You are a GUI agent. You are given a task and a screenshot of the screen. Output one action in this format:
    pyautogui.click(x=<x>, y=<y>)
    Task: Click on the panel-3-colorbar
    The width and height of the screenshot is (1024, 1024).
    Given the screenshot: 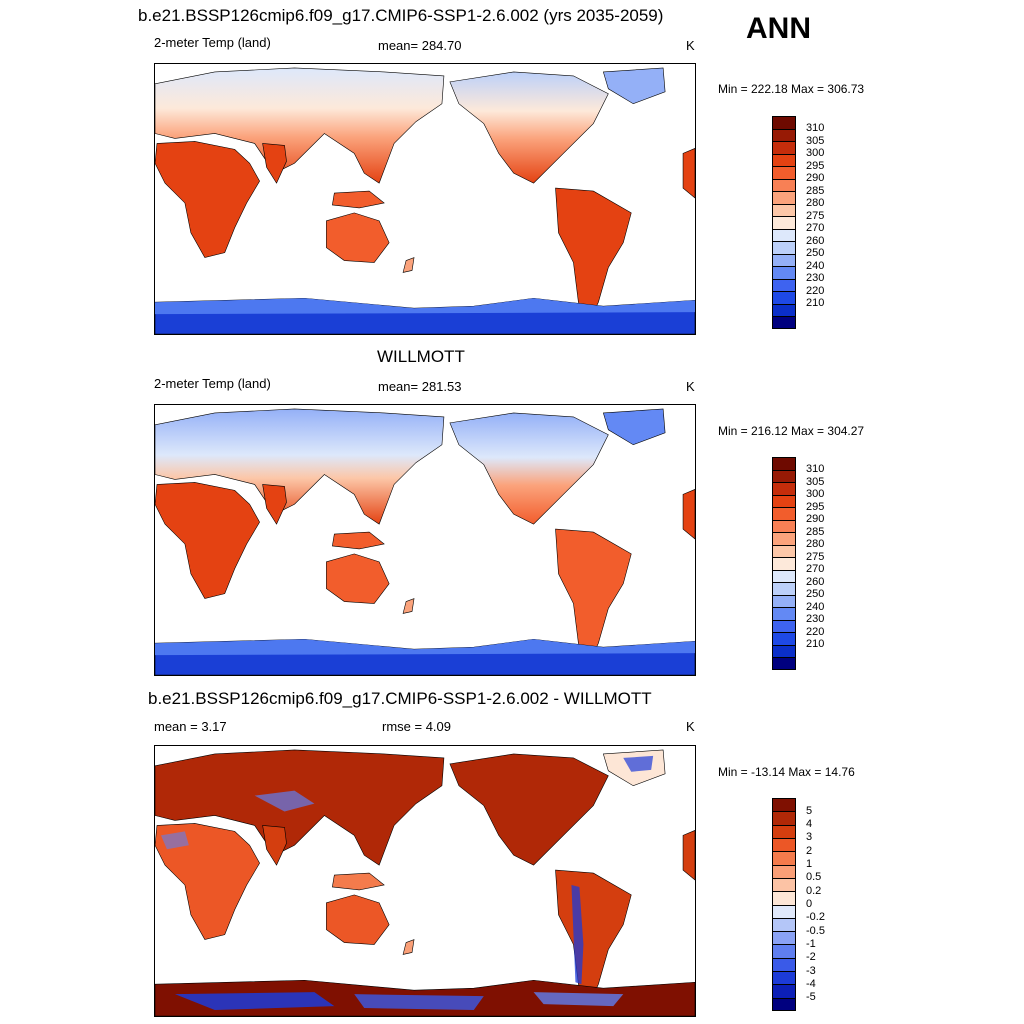 What is the action you would take?
    pyautogui.click(x=784, y=904)
    